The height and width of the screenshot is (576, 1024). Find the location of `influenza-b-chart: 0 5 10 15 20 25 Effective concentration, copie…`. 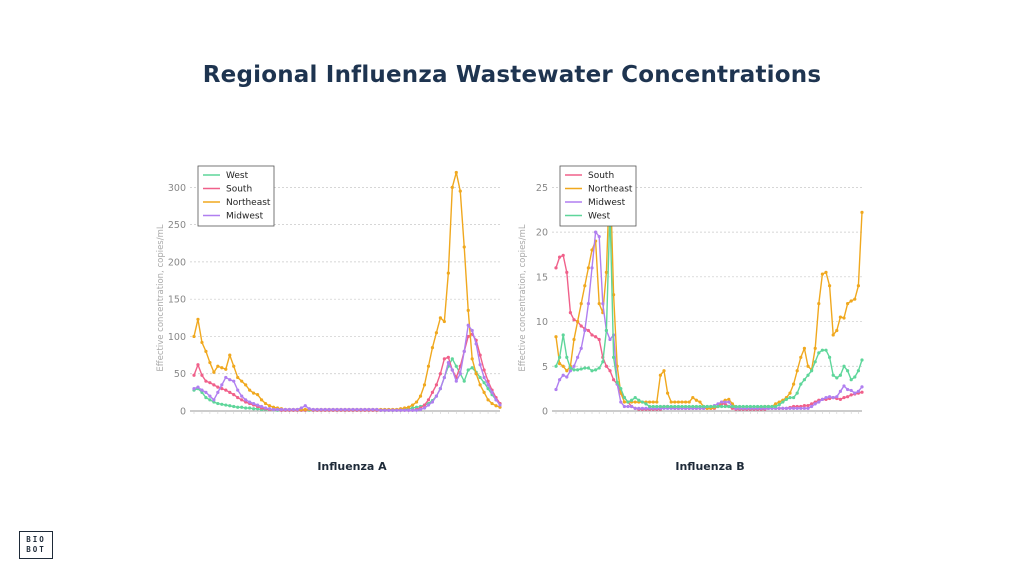

influenza-b-chart: 0 5 10 15 20 25 Effective concentration, copie… is located at coordinates (691, 291).